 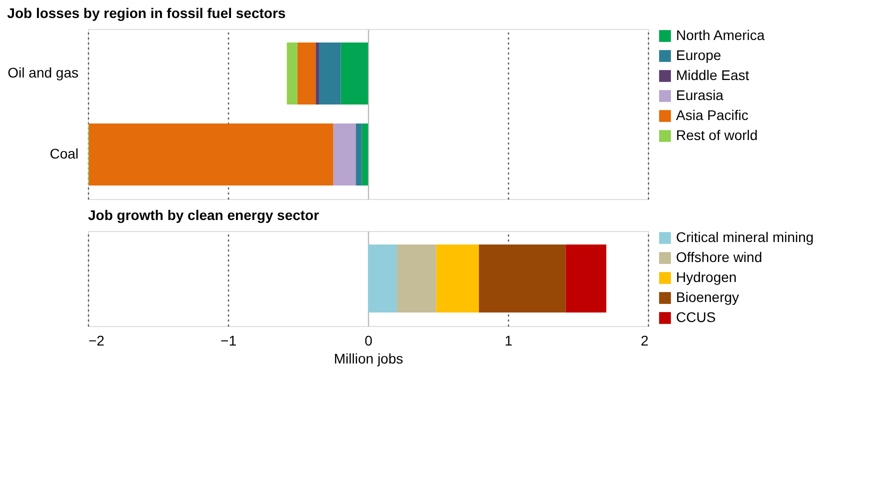 I want to click on legend-label: Bioenergy, so click(x=708, y=297).